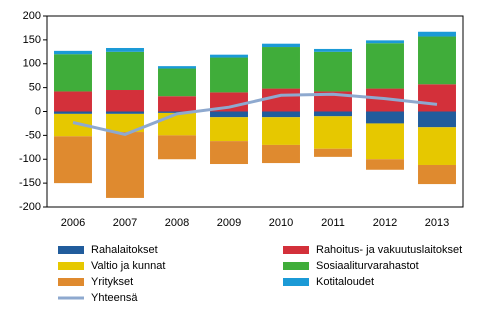  I want to click on y-tick-label: -200, so click(30, 207).